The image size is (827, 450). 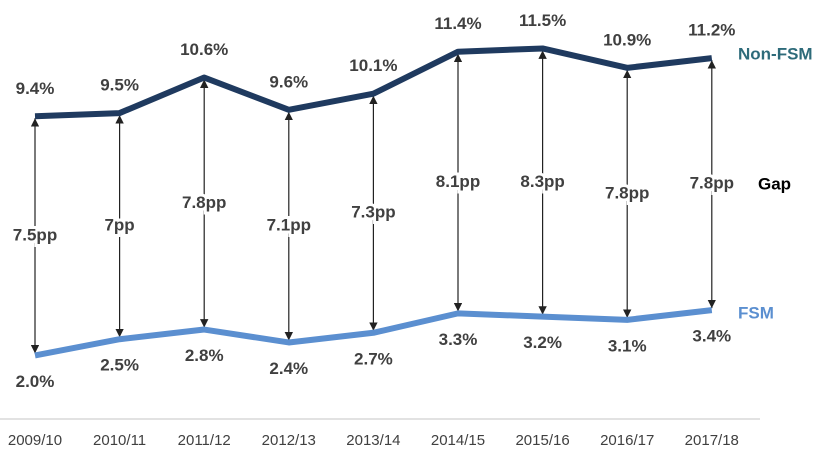 I want to click on x-tick-label: 2014/15, so click(x=458, y=440).